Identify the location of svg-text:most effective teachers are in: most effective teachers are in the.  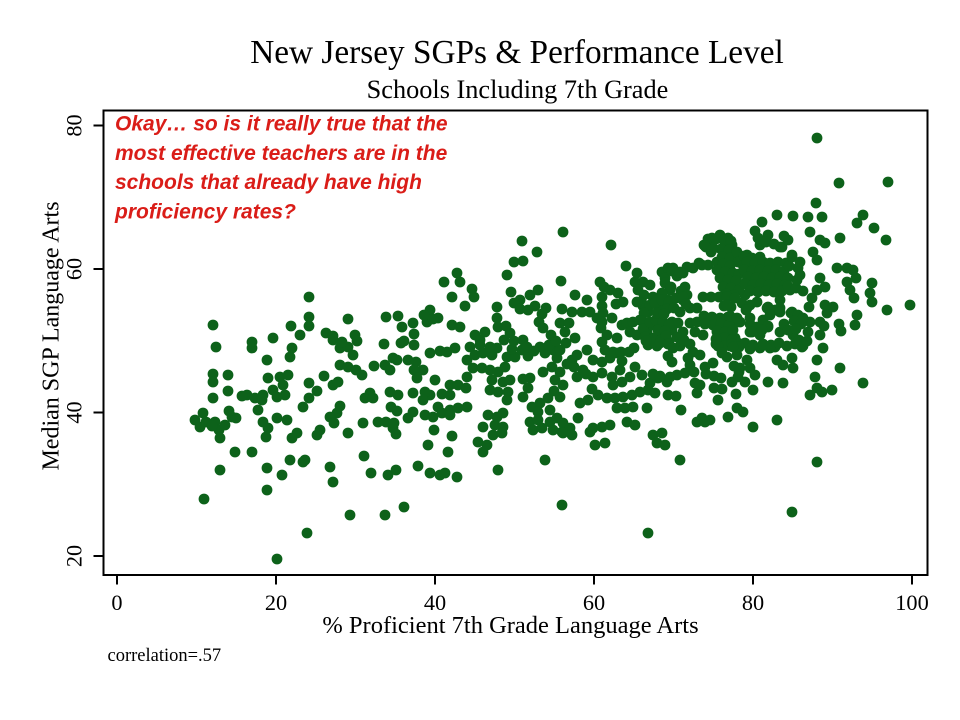
(281, 153).